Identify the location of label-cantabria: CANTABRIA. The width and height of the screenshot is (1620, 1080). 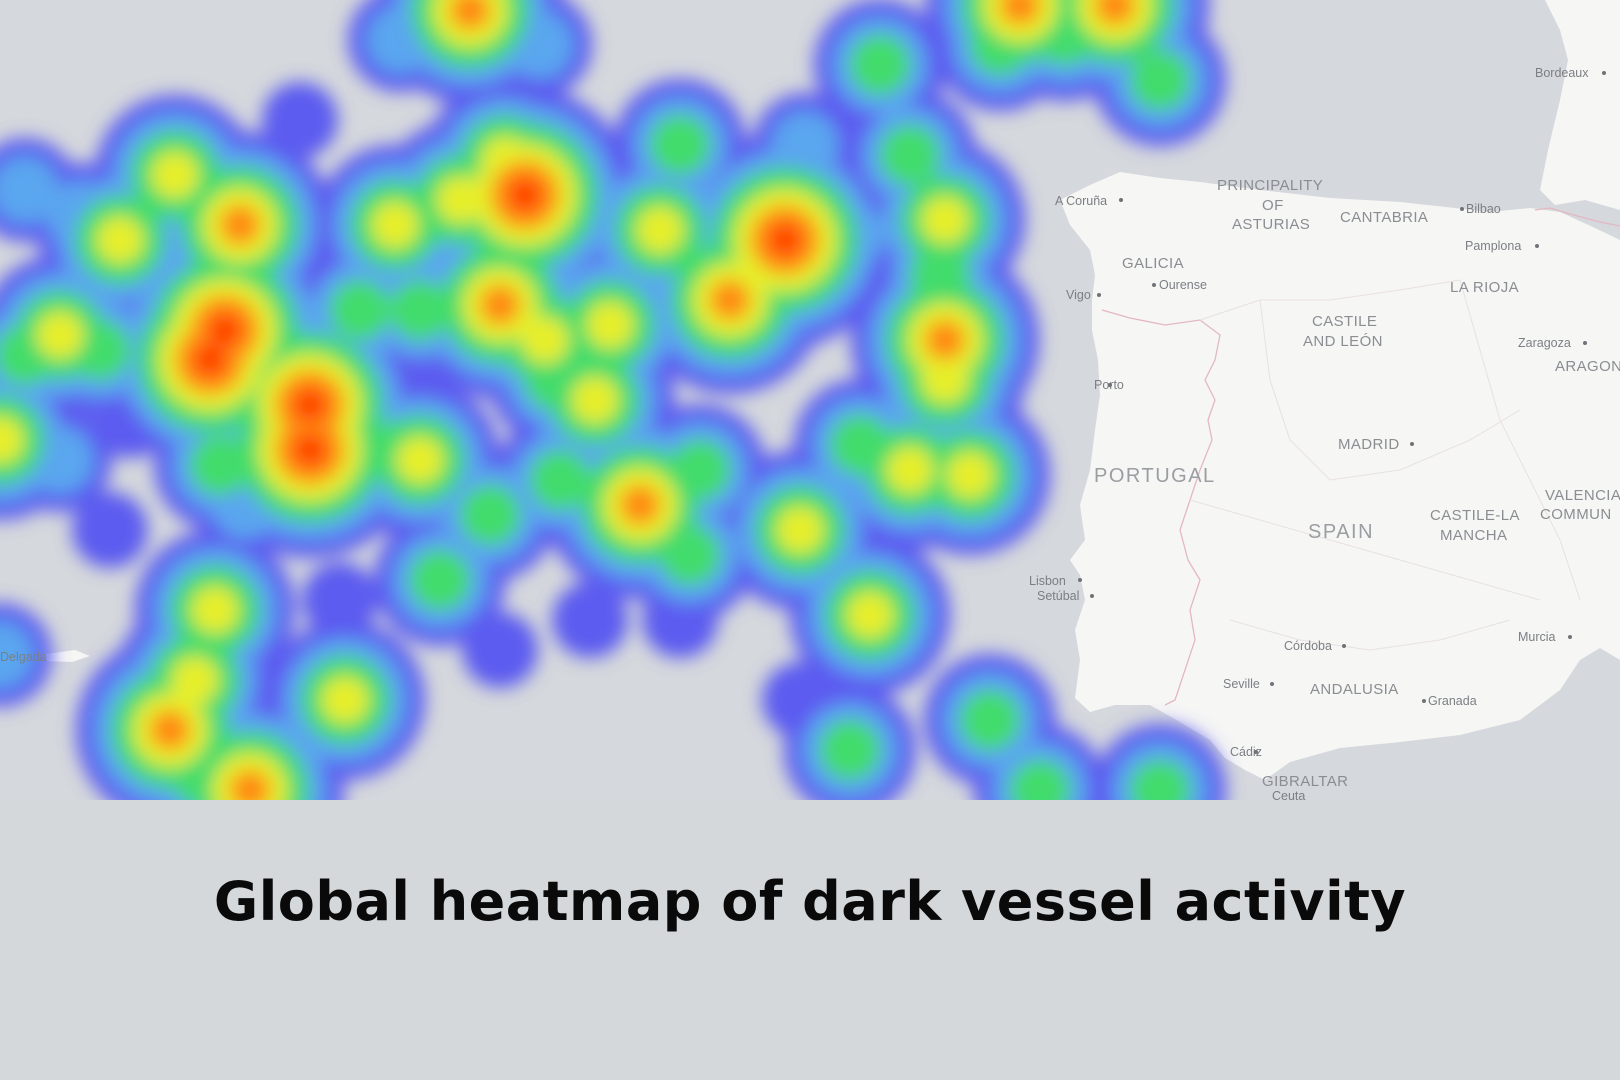
(1384, 217).